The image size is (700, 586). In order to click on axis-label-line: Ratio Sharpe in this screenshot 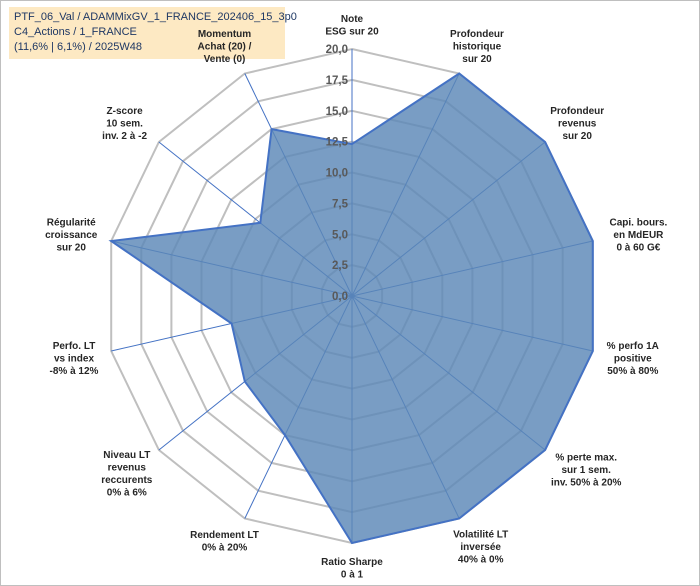, I will do `click(352, 562)`.